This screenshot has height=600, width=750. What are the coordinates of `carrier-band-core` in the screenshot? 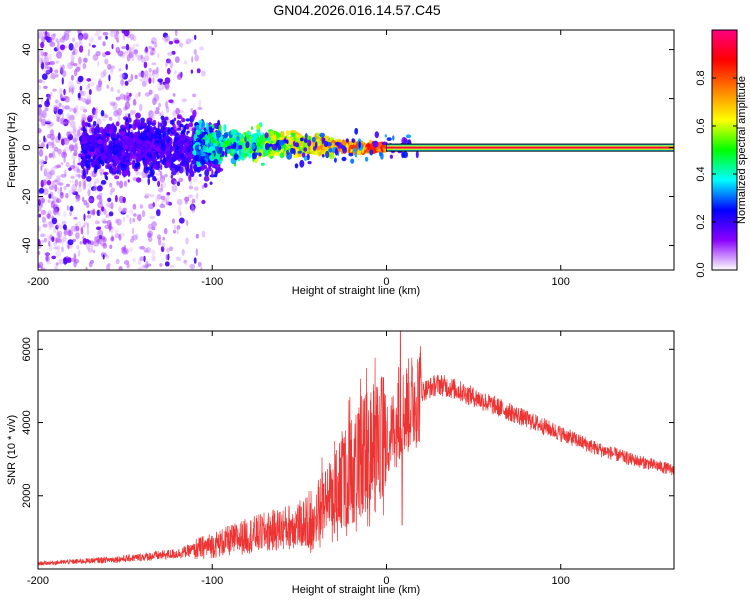 It's located at (530, 147).